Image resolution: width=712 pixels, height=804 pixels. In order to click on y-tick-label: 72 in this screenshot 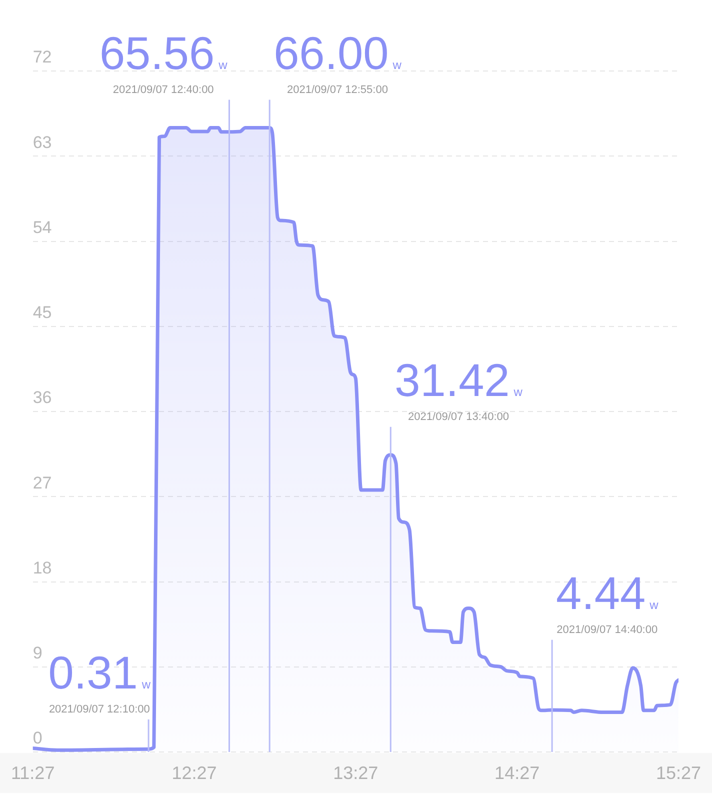, I will do `click(42, 57)`.